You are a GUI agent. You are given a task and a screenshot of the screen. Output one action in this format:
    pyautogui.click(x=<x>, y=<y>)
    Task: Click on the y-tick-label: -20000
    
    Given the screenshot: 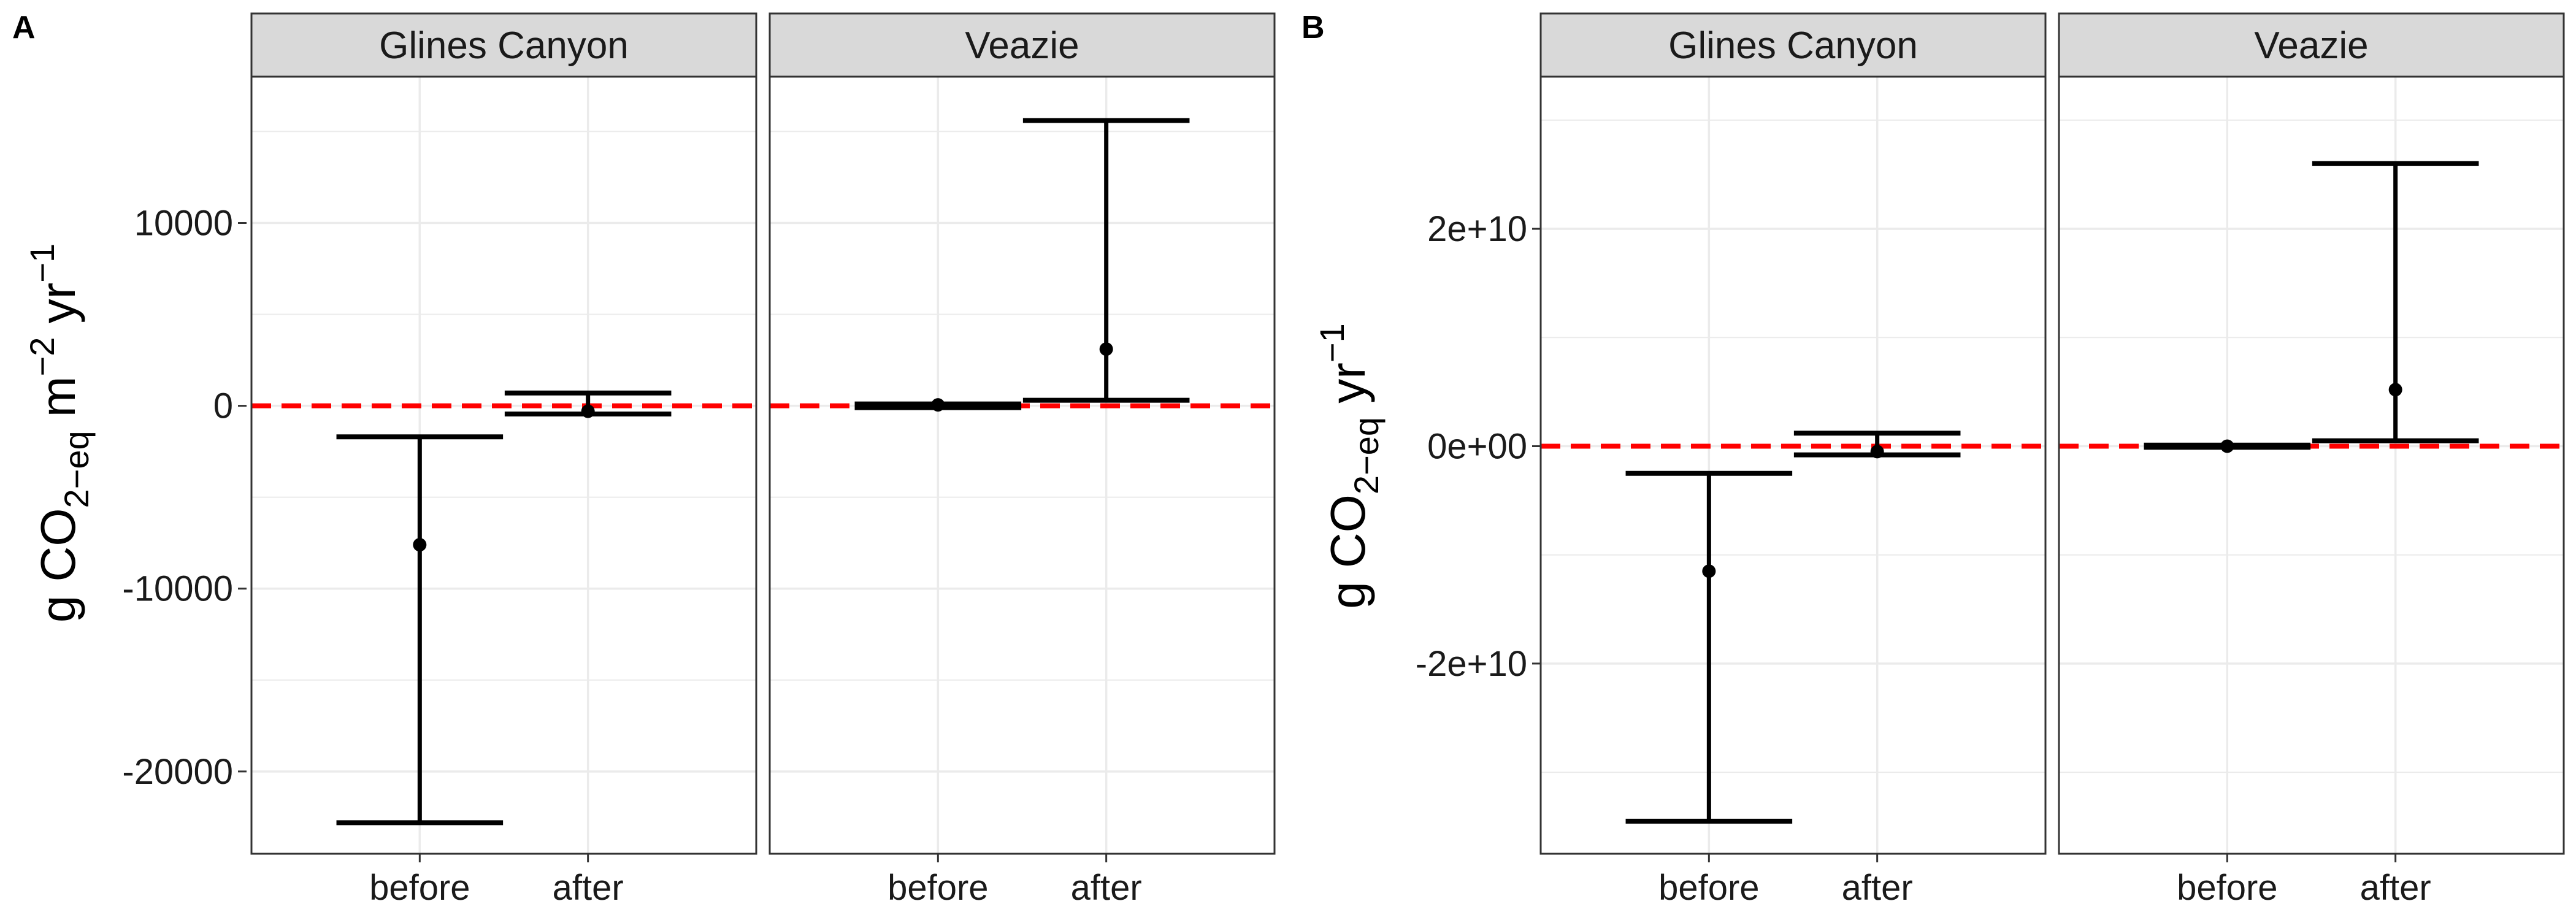 What is the action you would take?
    pyautogui.click(x=177, y=772)
    